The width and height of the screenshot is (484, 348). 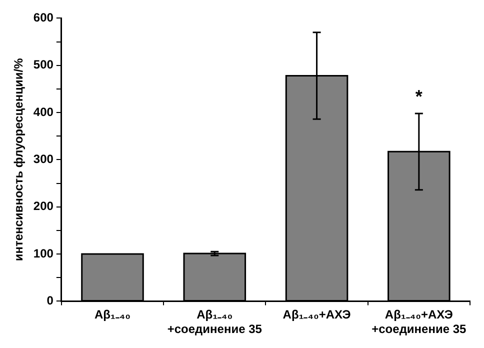 What do you see at coordinates (43, 159) in the screenshot?
I see `y-tick-label: 300` at bounding box center [43, 159].